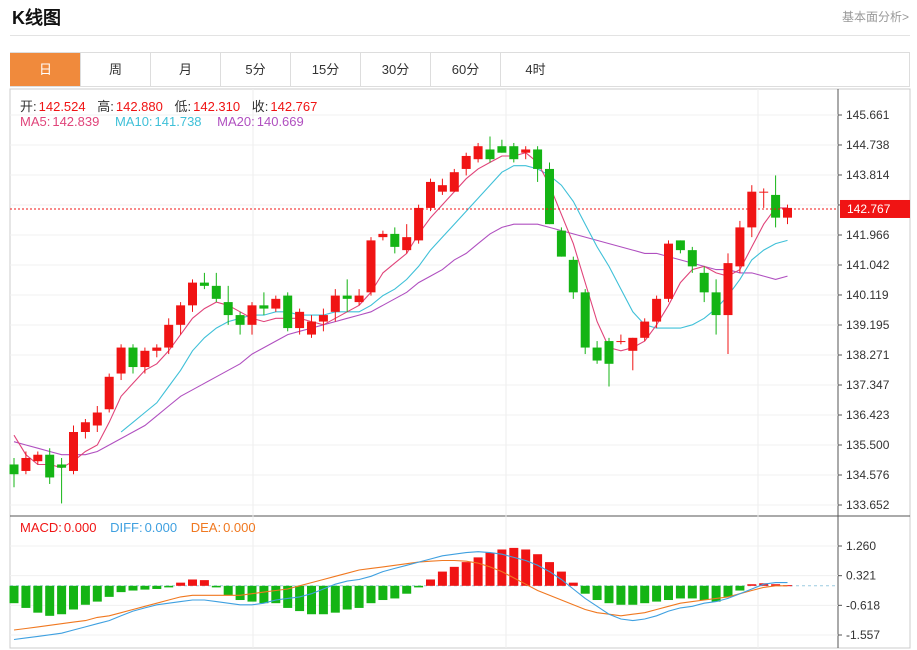 The width and height of the screenshot is (917, 650). I want to click on tab-5min: 5分, so click(255, 69).